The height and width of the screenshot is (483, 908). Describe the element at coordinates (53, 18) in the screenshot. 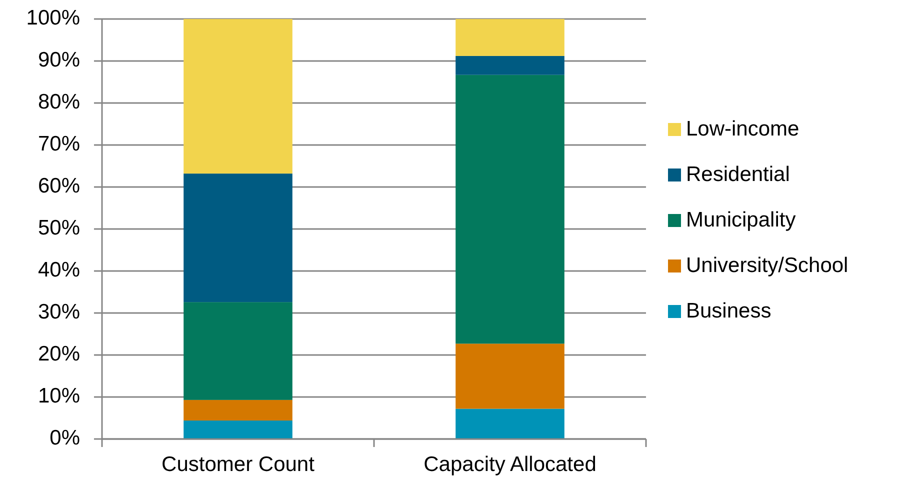

I see `y-tick-label: 100%` at that location.